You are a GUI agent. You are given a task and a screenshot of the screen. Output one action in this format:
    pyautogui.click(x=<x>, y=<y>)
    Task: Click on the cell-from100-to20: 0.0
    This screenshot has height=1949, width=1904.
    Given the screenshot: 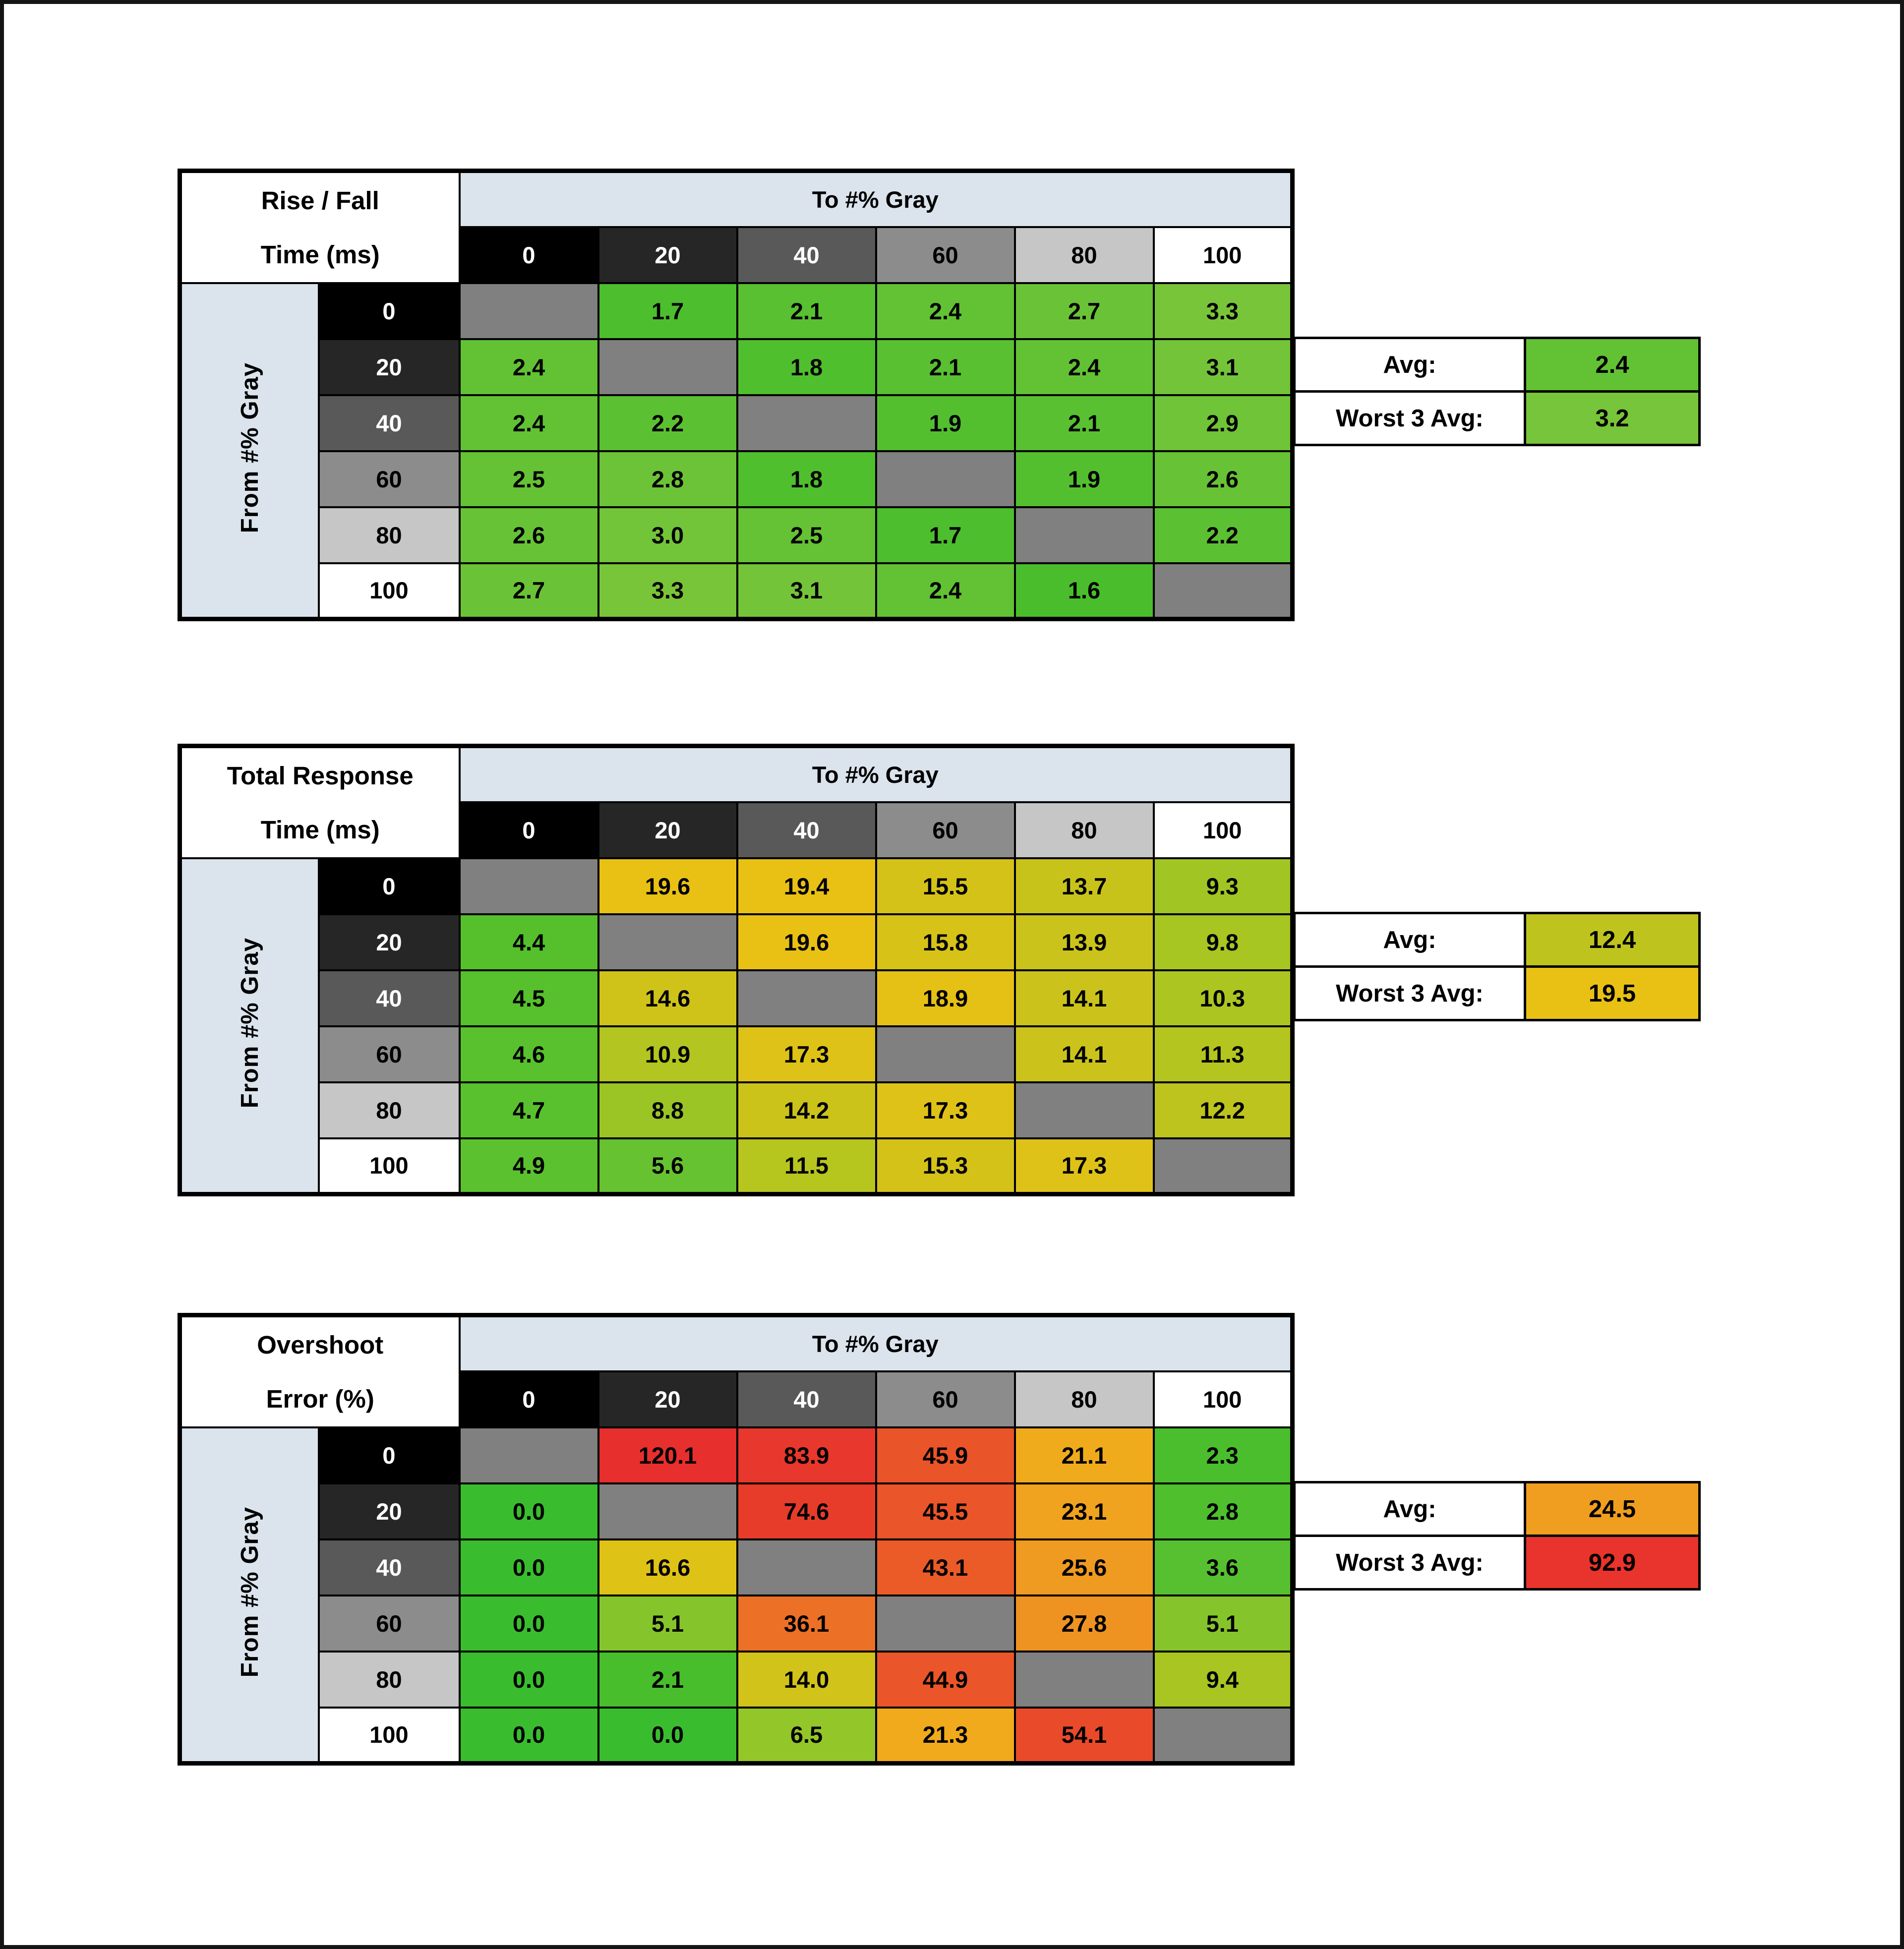 What is the action you would take?
    pyautogui.click(x=667, y=1736)
    